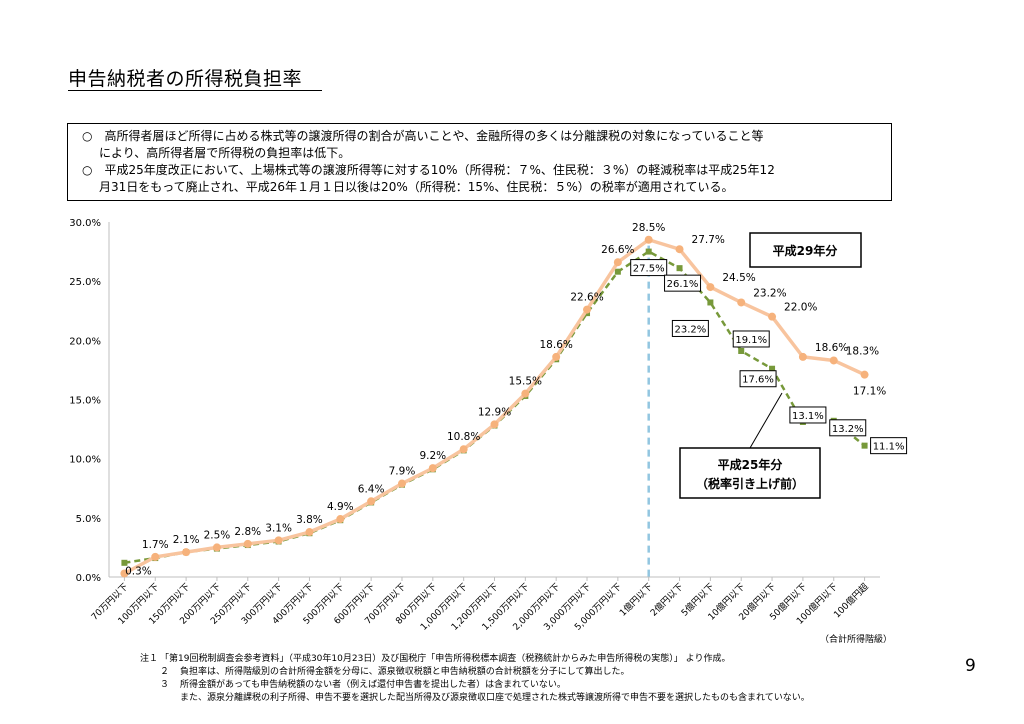  I want to click on callout-label-h29: 平成29年分, so click(805, 250).